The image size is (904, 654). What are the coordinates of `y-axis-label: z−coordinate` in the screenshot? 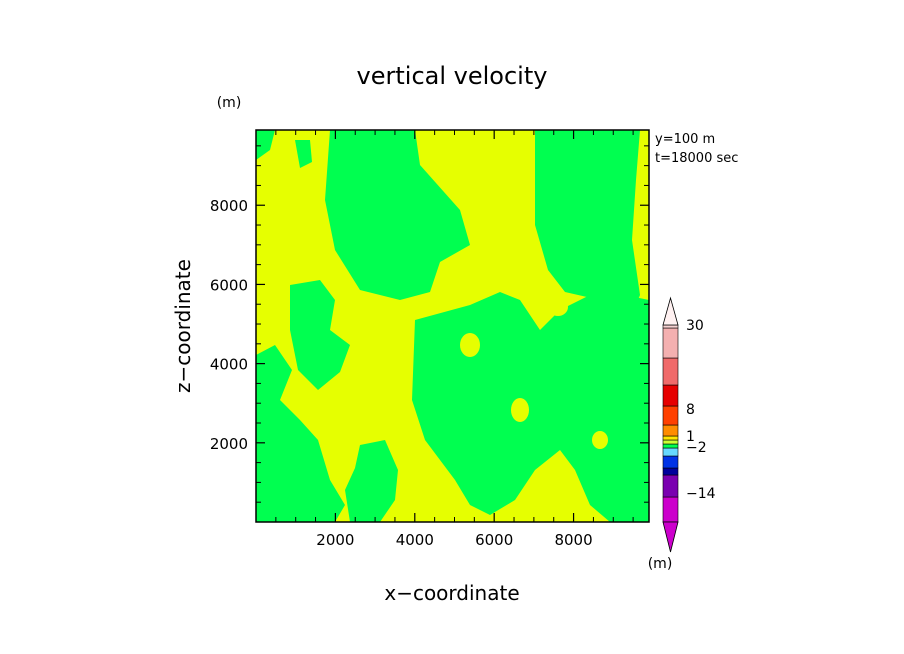 It's located at (183, 326).